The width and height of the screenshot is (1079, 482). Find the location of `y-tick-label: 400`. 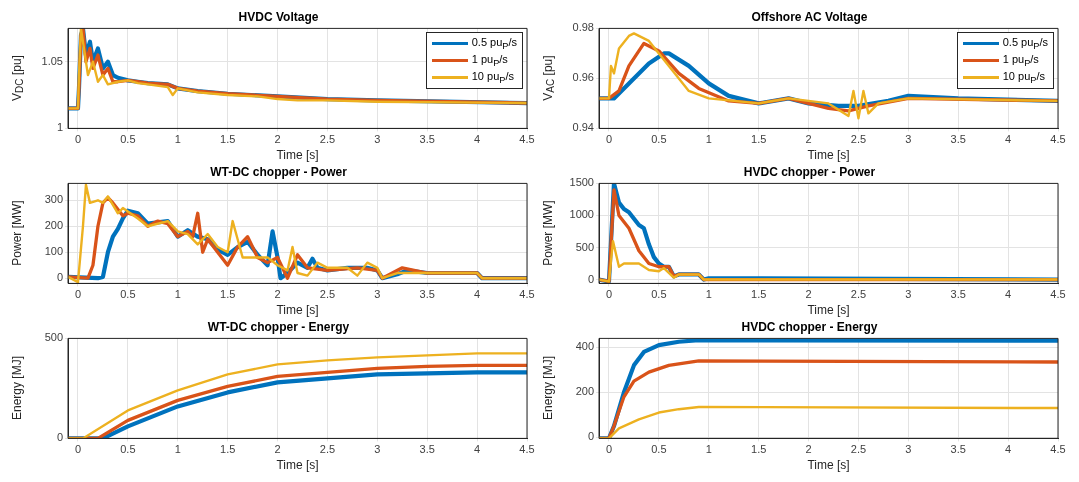

y-tick-label: 400 is located at coordinates (584, 346).